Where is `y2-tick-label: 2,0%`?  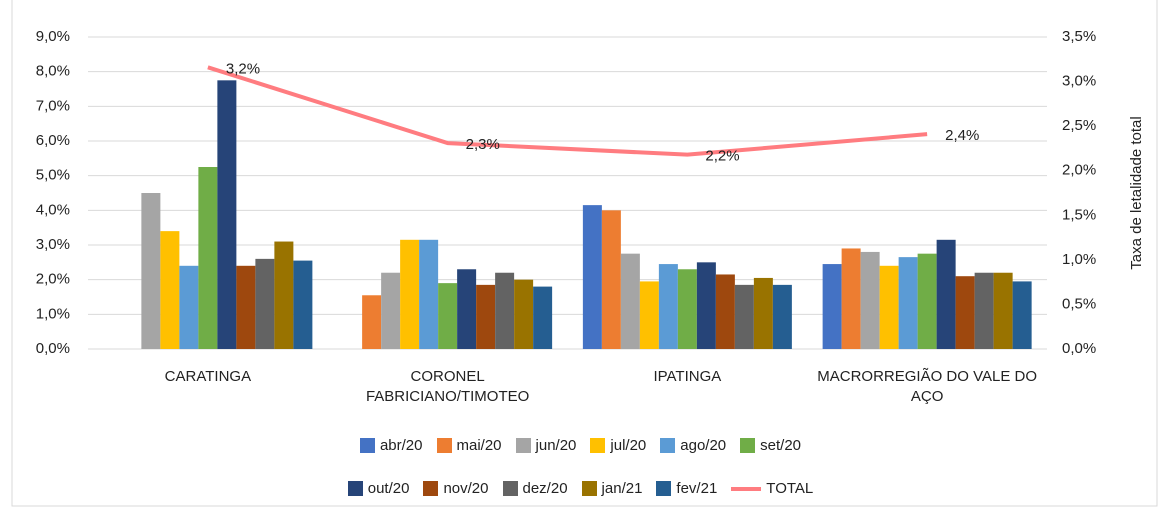 y2-tick-label: 2,0% is located at coordinates (1079, 170).